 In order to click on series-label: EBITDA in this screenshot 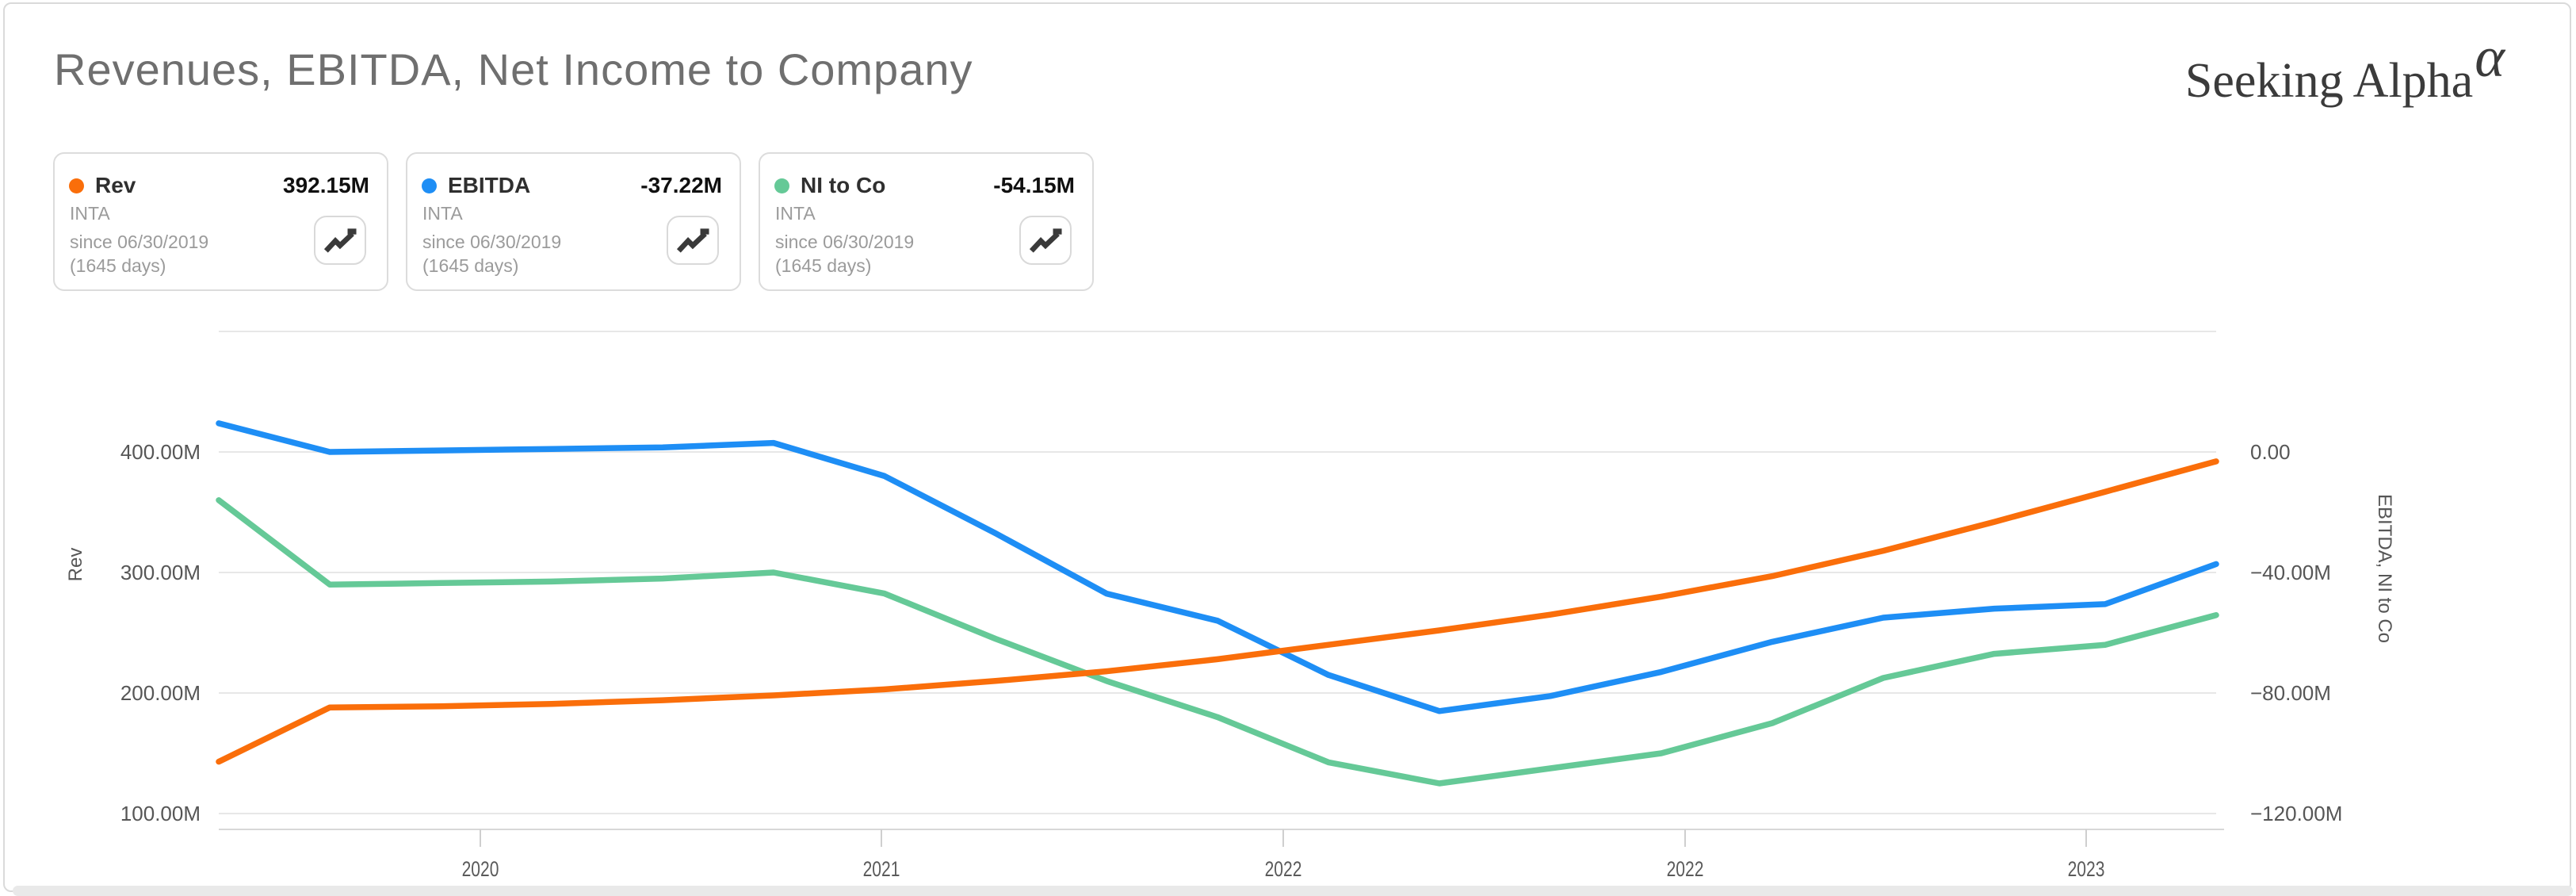, I will do `click(490, 185)`.